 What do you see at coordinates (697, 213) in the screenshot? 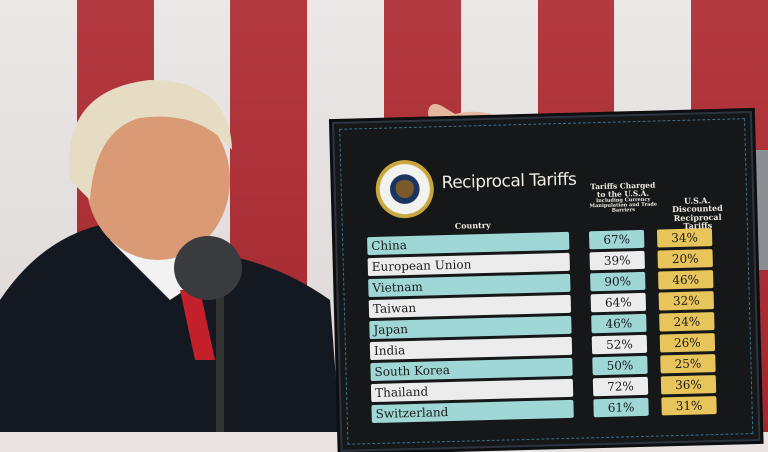
I see `header-discounted: U.S.A. Discounted Reciprocal Tariffs` at bounding box center [697, 213].